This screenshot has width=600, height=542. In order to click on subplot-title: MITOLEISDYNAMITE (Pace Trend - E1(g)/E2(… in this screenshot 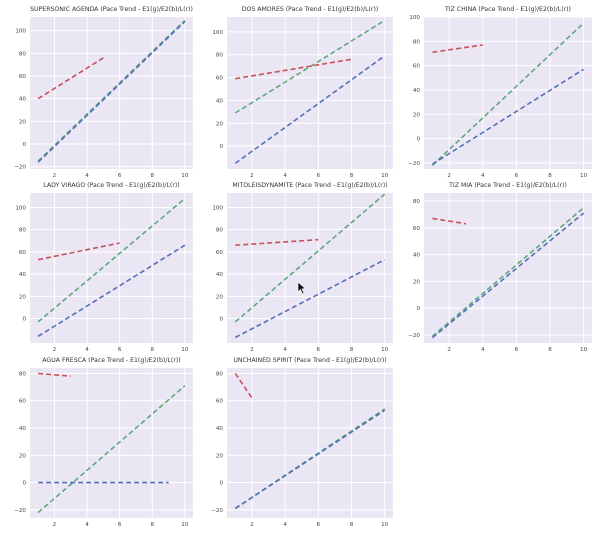, I will do `click(309, 185)`.